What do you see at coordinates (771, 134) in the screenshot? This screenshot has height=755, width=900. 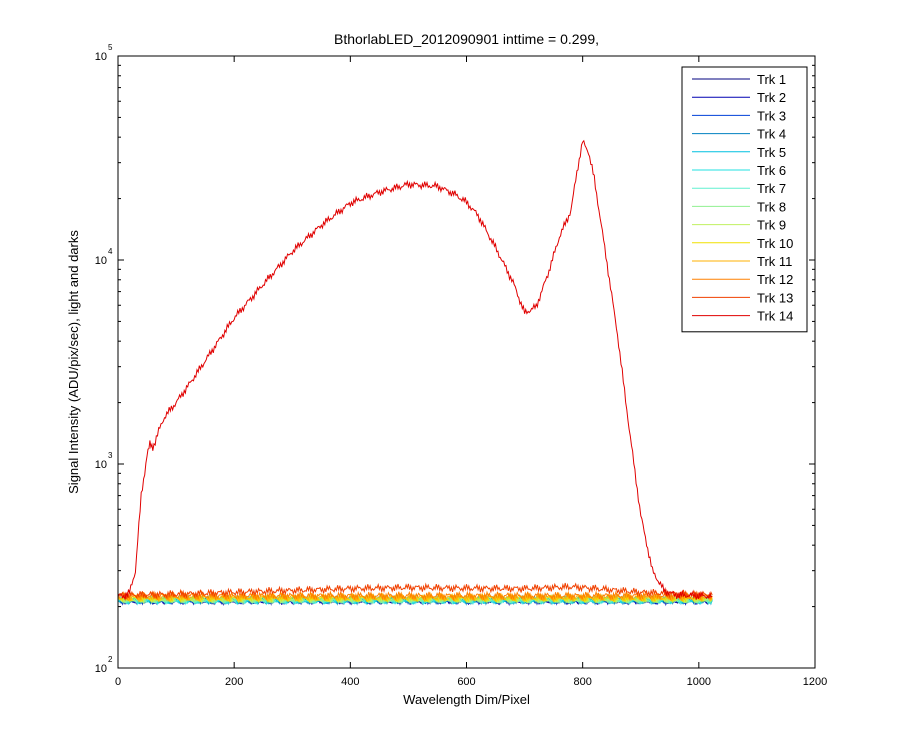 I see `legend-entry-label: Trk 4` at bounding box center [771, 134].